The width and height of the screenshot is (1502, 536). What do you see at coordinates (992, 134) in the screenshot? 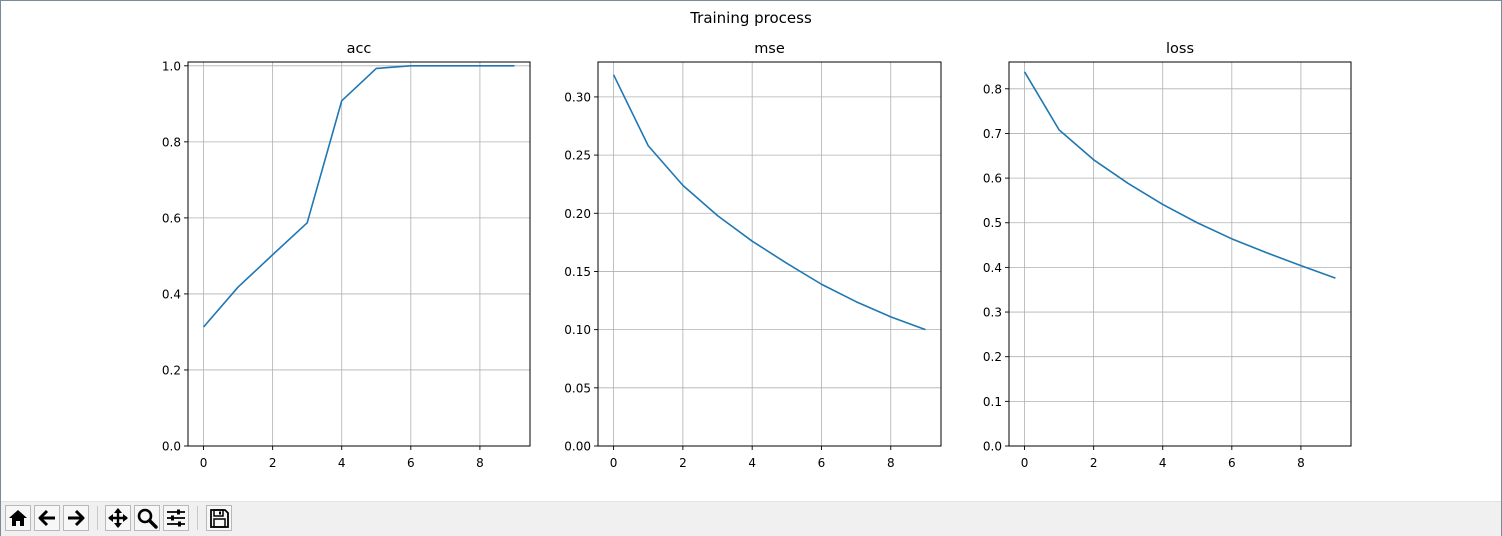
I see `y-tick-label: 0.7` at bounding box center [992, 134].